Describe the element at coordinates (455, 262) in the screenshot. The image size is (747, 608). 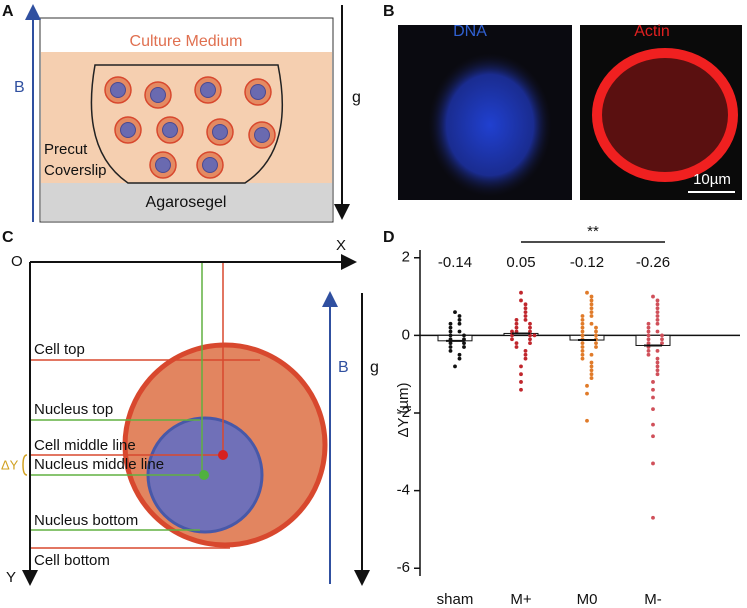
I see `mean-label: -0.14` at that location.